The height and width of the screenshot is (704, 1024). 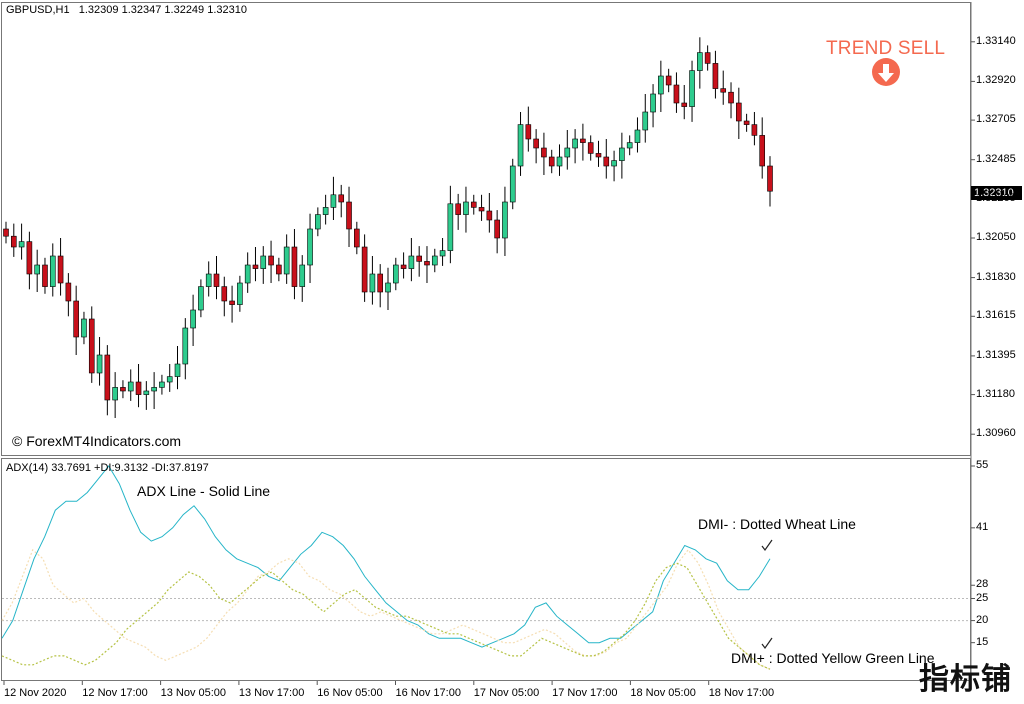 What do you see at coordinates (982, 584) in the screenshot?
I see `indicator-axis-label: 28` at bounding box center [982, 584].